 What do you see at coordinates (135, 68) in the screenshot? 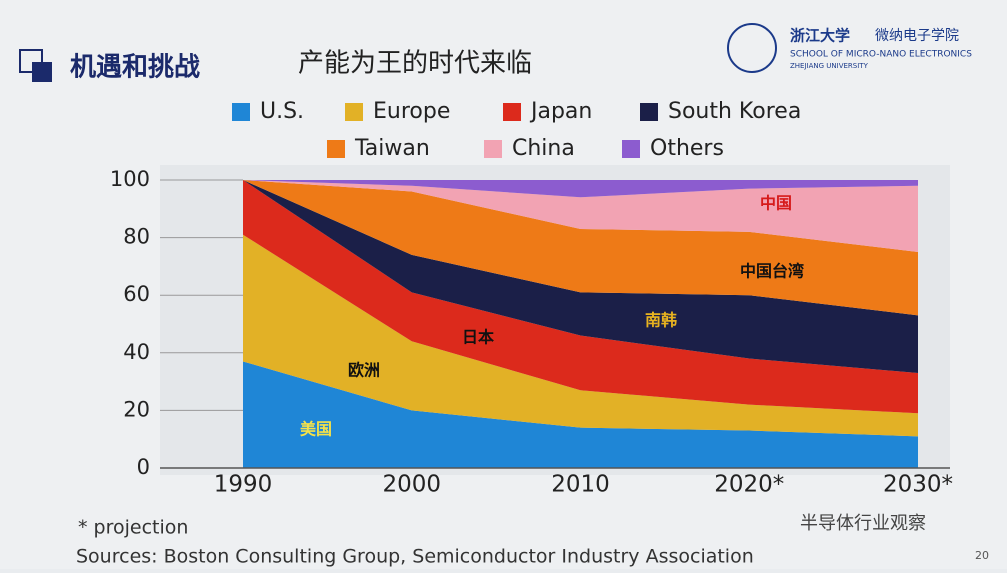
I see `section-title: 机遇和挑战` at bounding box center [135, 68].